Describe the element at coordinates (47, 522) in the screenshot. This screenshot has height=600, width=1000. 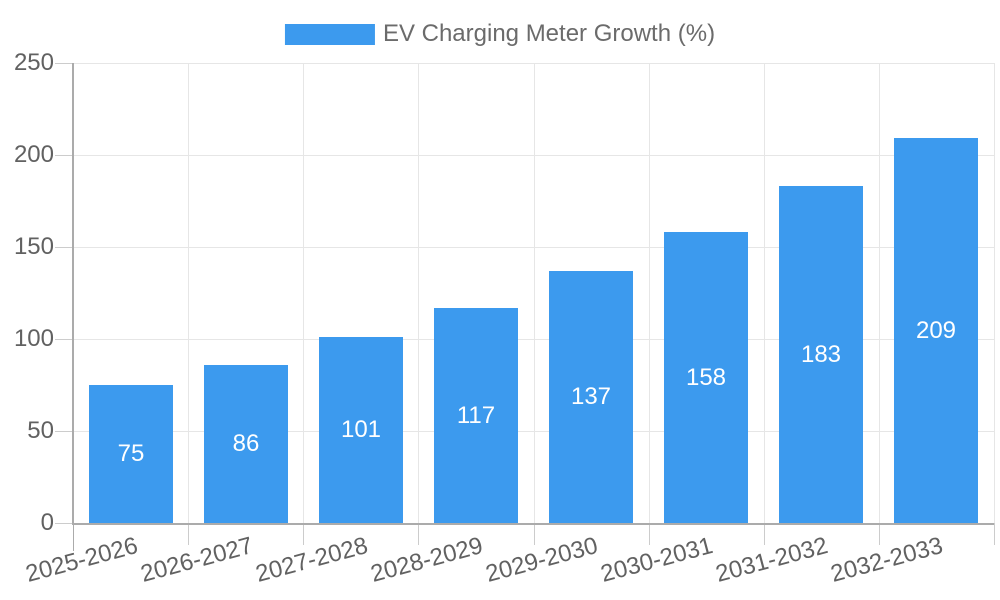
I see `y-tick-label: 0` at that location.